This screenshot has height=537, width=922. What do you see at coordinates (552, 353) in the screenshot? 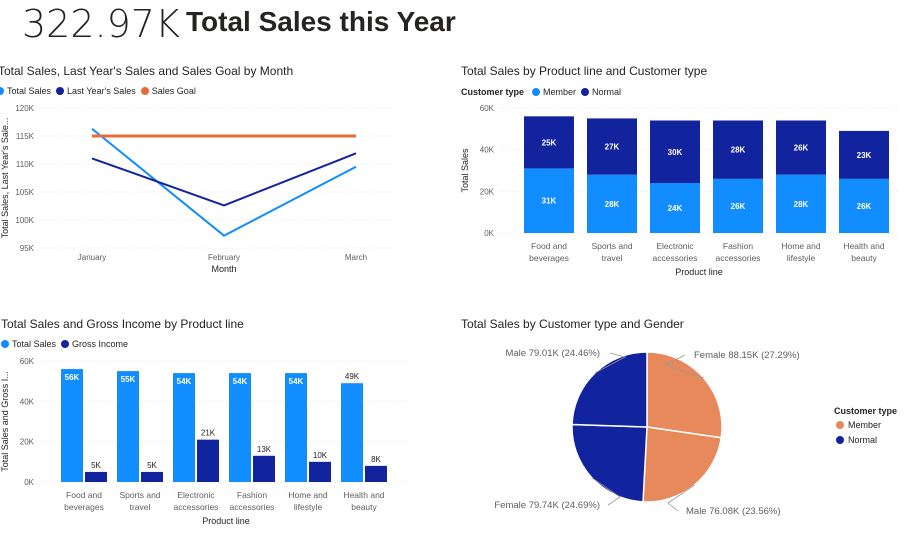
I see `pie-slice-label: Male 79.01K (24.46%)` at bounding box center [552, 353].